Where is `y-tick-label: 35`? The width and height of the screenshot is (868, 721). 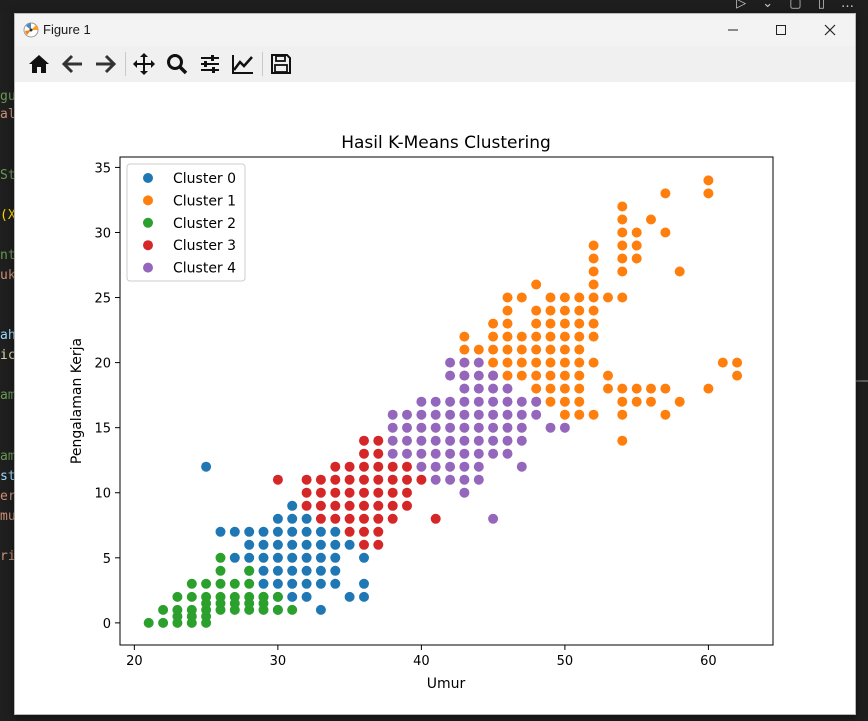
y-tick-label: 35 is located at coordinates (102, 168).